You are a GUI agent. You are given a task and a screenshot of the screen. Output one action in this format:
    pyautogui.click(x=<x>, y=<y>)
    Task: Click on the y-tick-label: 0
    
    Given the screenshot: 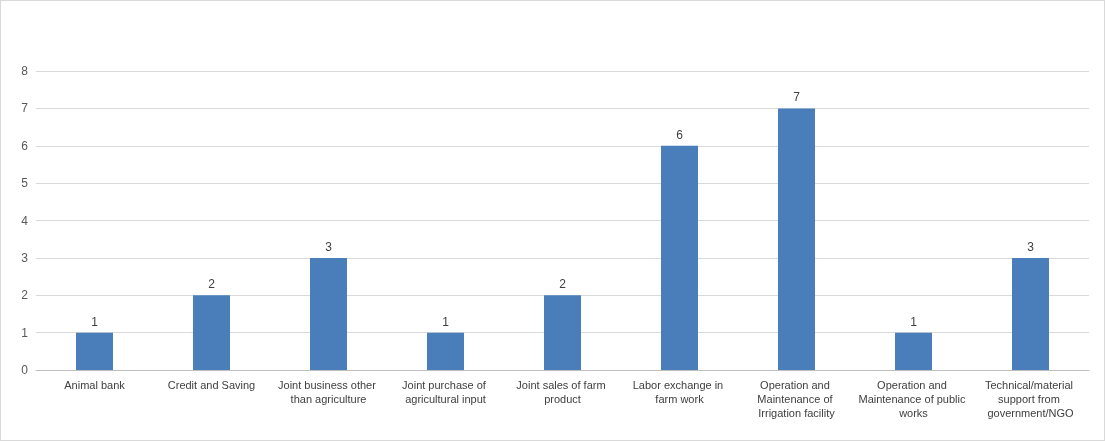 What is the action you would take?
    pyautogui.click(x=25, y=370)
    